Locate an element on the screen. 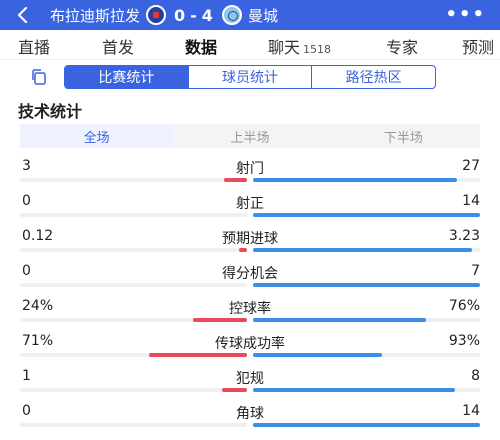 The height and width of the screenshot is (440, 500). stat-row-big-chances: 0 得分机会 7 is located at coordinates (250, 274).